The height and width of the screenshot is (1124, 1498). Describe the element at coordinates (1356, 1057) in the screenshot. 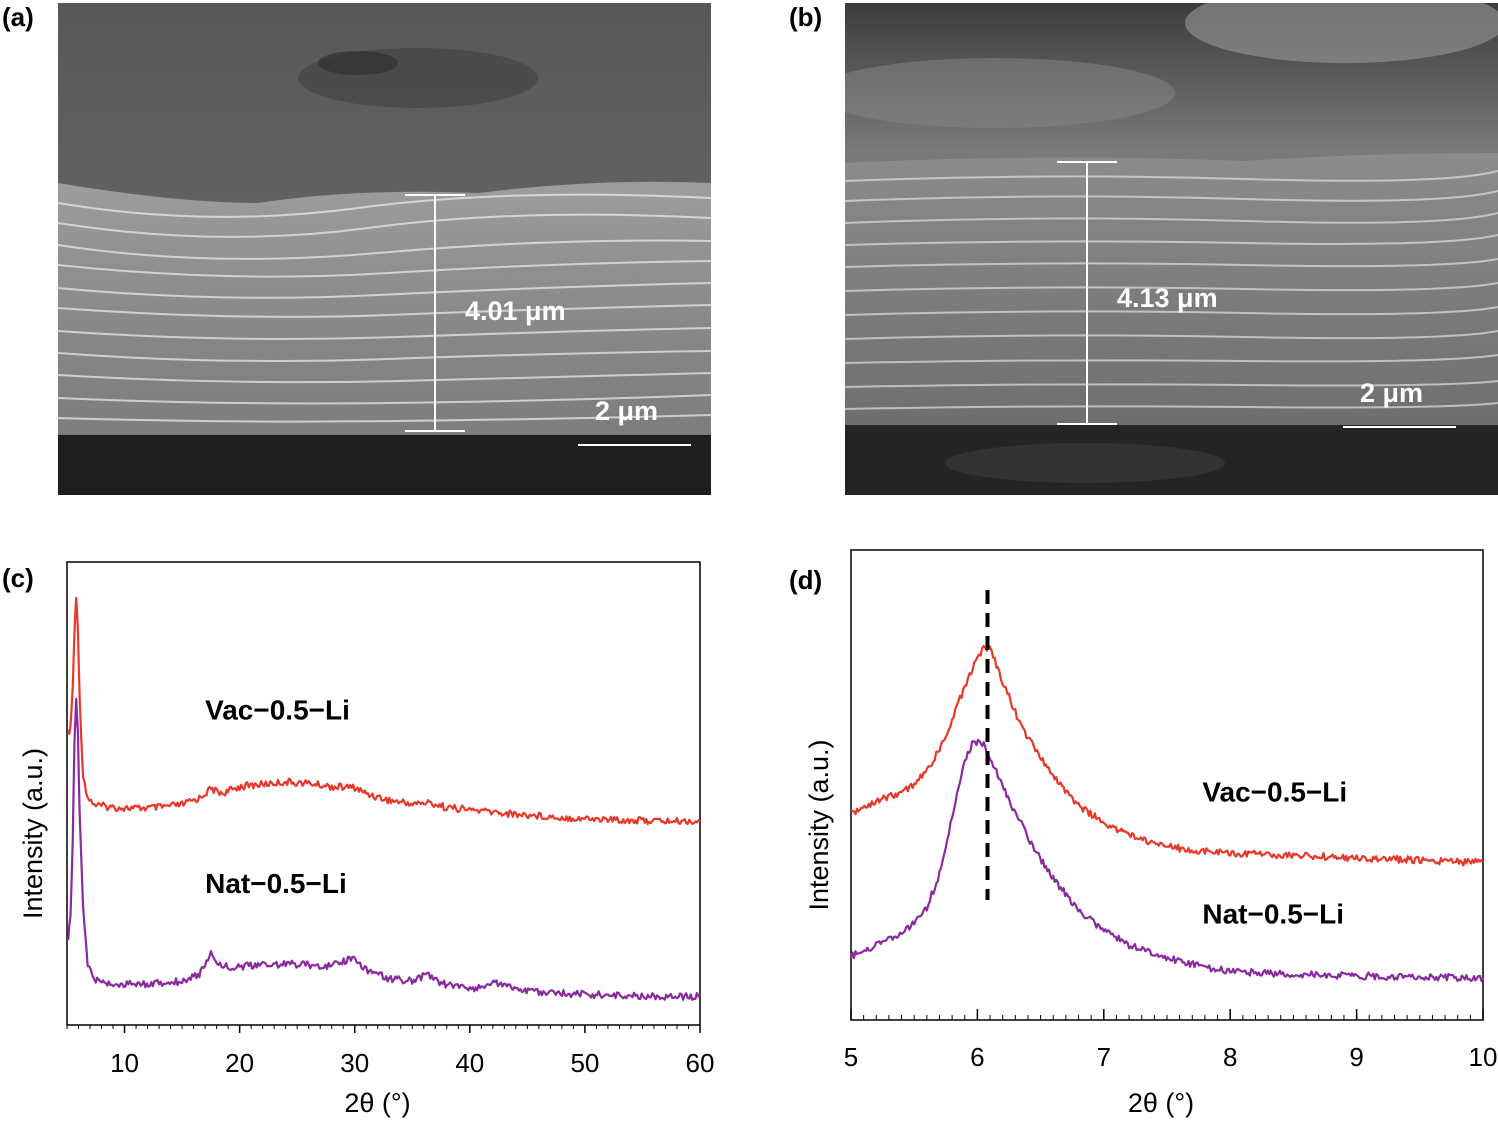

I see `chart-d-xtick-label: 9` at that location.